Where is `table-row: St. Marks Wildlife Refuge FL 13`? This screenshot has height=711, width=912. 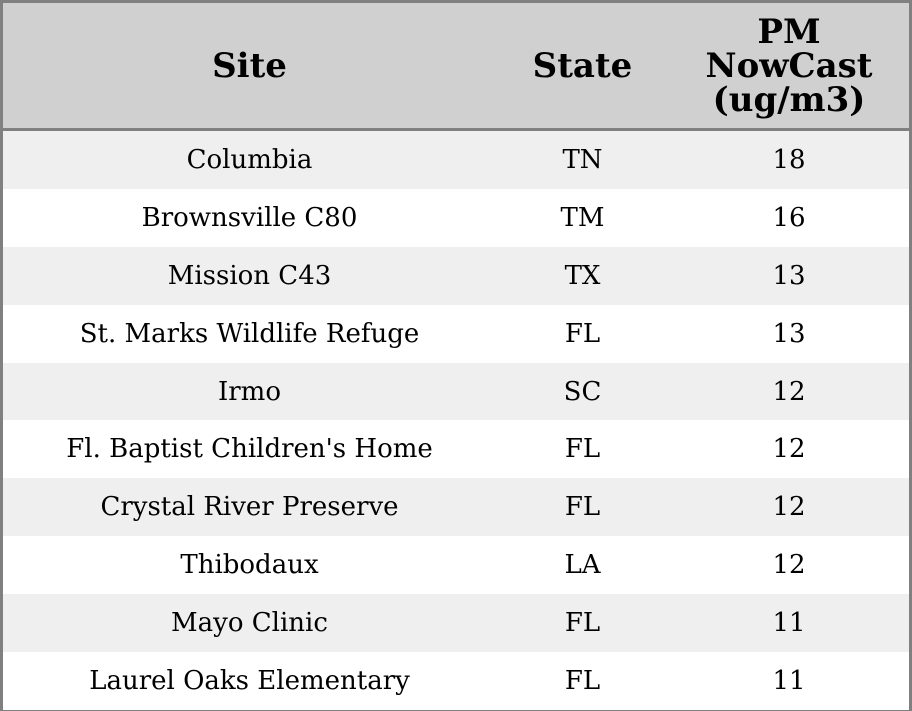
table-row: St. Marks Wildlife Refuge FL 13 is located at coordinates (456, 333).